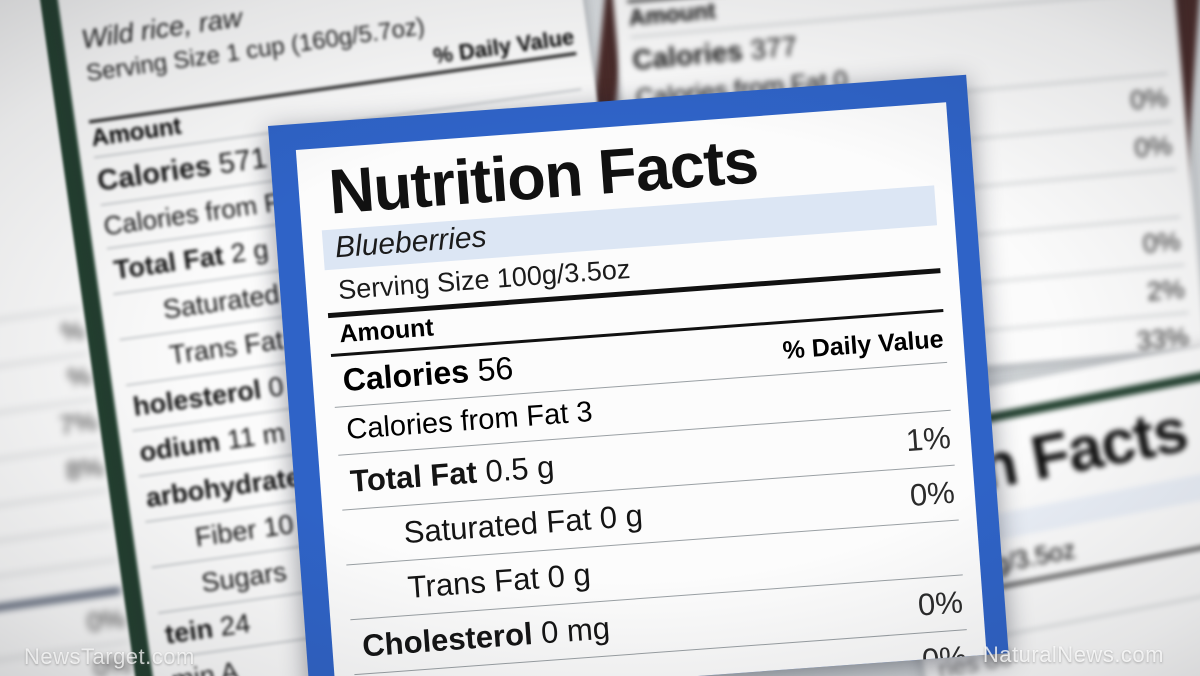 This screenshot has height=676, width=1200. Describe the element at coordinates (84, 469) in the screenshot. I see `edge-dv-3: 8%` at that location.